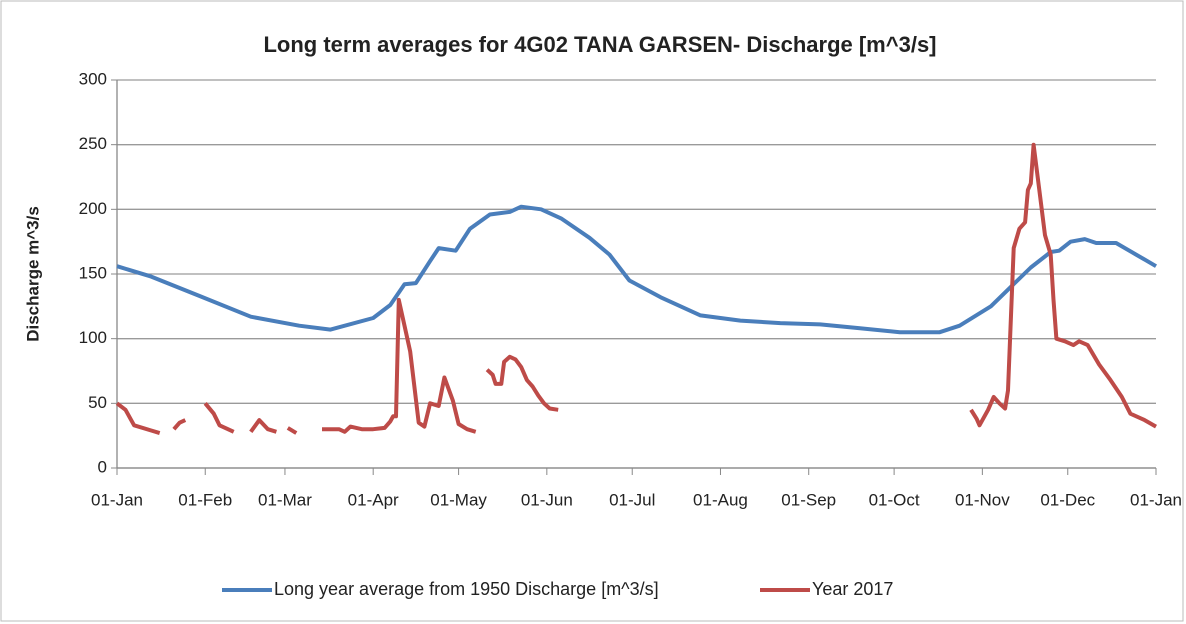 This screenshot has height=624, width=1186. Describe the element at coordinates (93, 208) in the screenshot. I see `y-tick-label: 200` at that location.